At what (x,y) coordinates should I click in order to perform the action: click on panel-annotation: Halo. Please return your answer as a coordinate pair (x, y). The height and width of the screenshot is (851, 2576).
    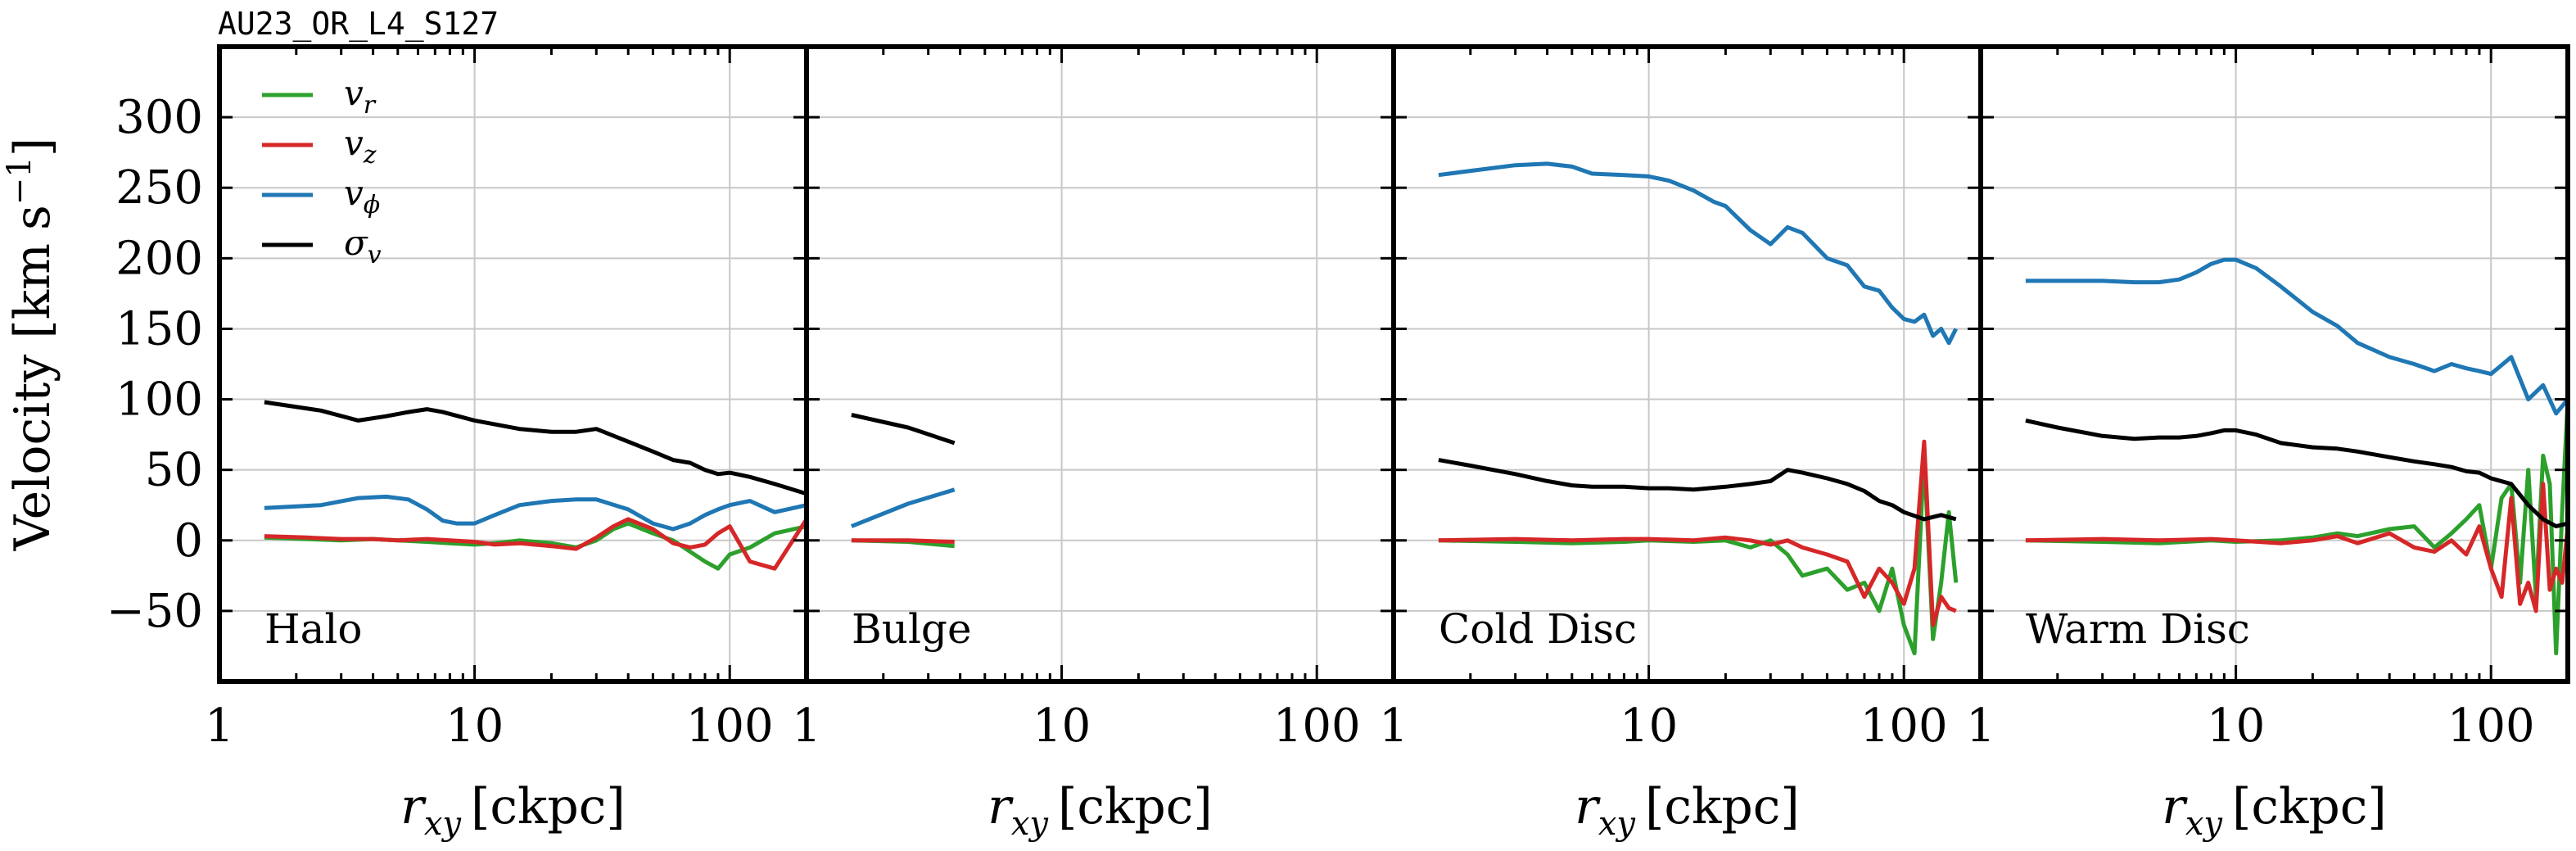
    Looking at the image, I should click on (313, 629).